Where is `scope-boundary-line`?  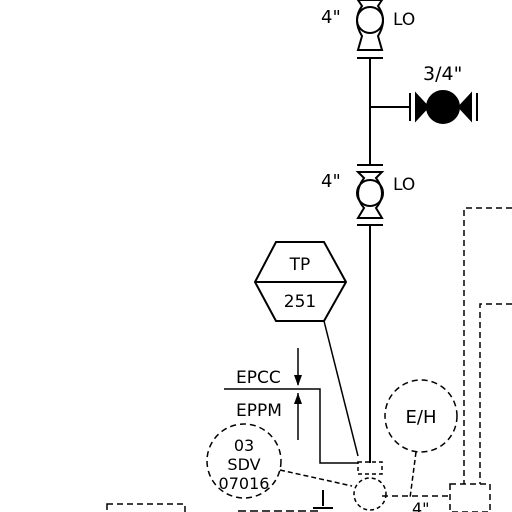
scope-boundary-line is located at coordinates (328, 426).